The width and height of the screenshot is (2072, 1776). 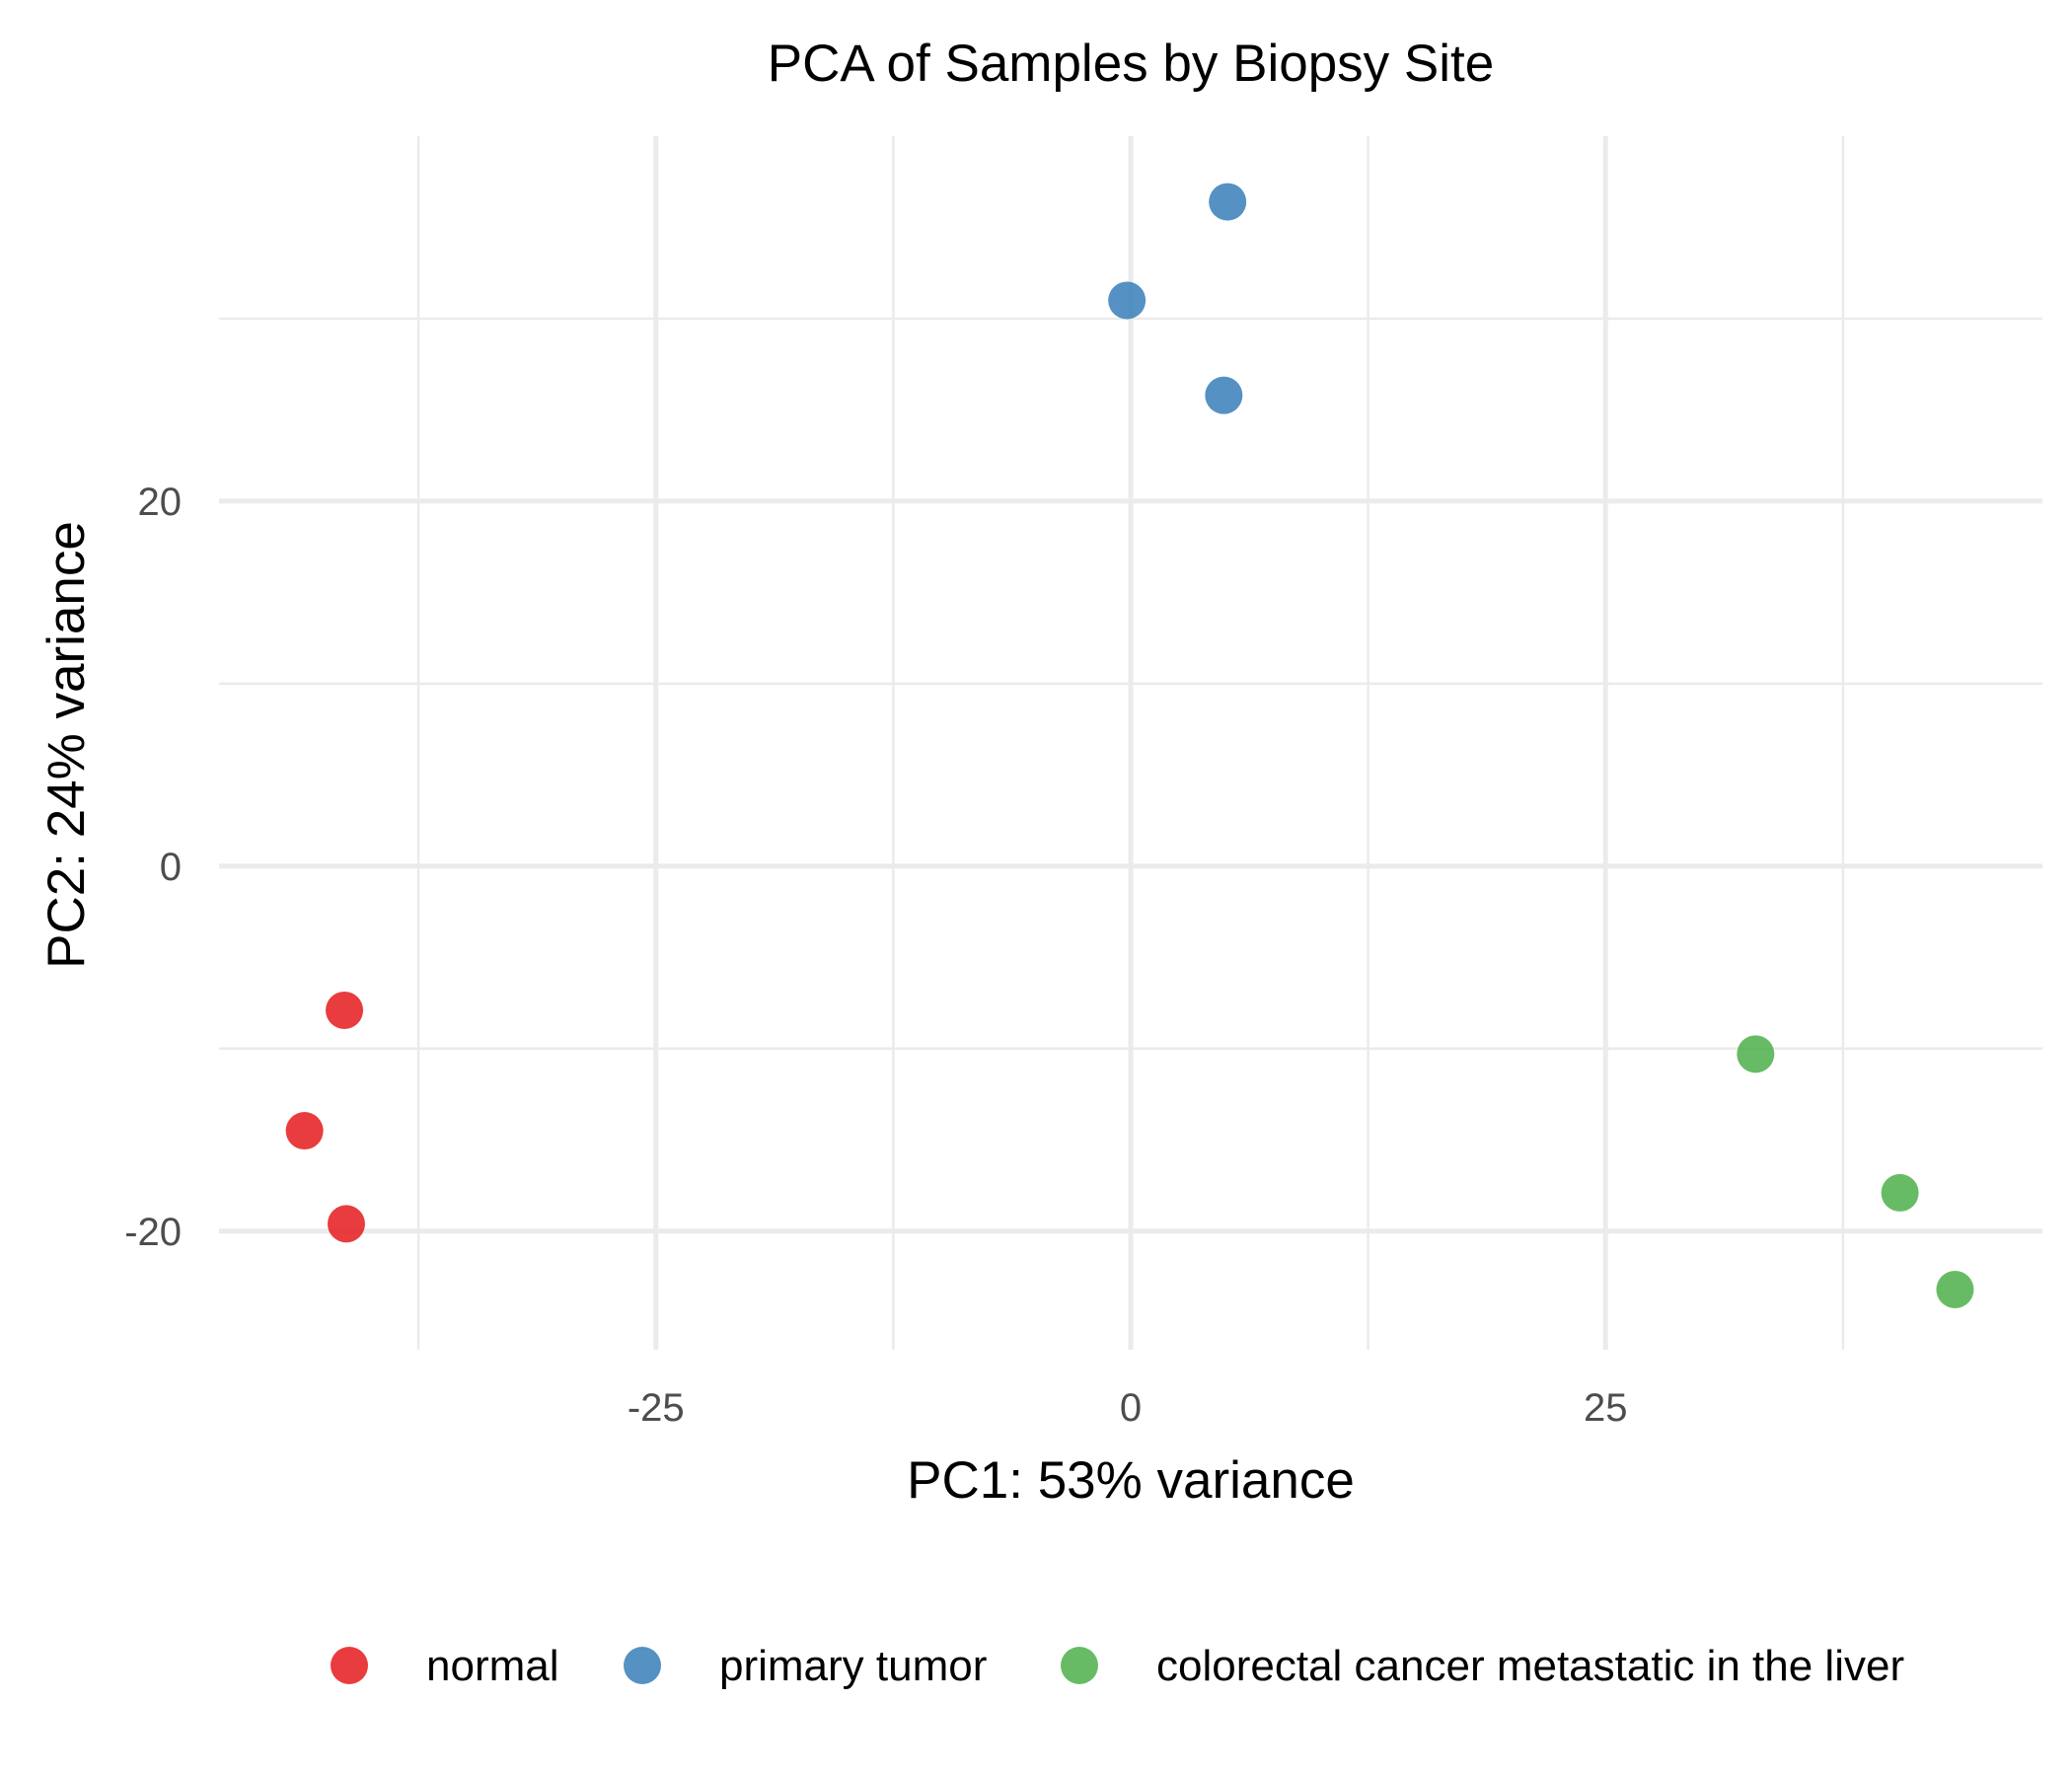 I want to click on x-axis-title: PC1: 53% variance, so click(x=1131, y=1481).